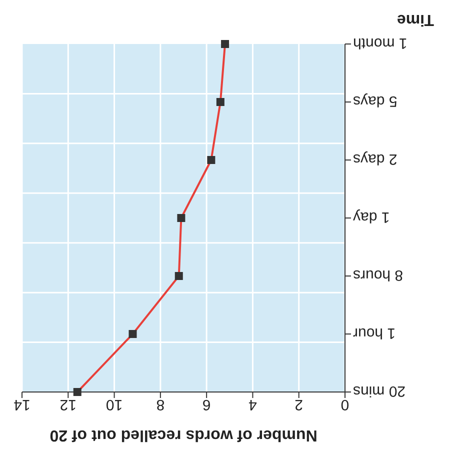 This screenshot has height=458, width=462. What do you see at coordinates (375, 159) in the screenshot?
I see `y-tick-label: 2 days` at bounding box center [375, 159].